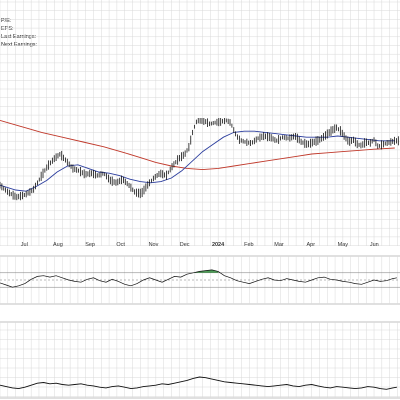 The image size is (400, 400). What do you see at coordinates (19, 45) in the screenshot?
I see `next-earnings-label: Next Earnings:` at bounding box center [19, 45].